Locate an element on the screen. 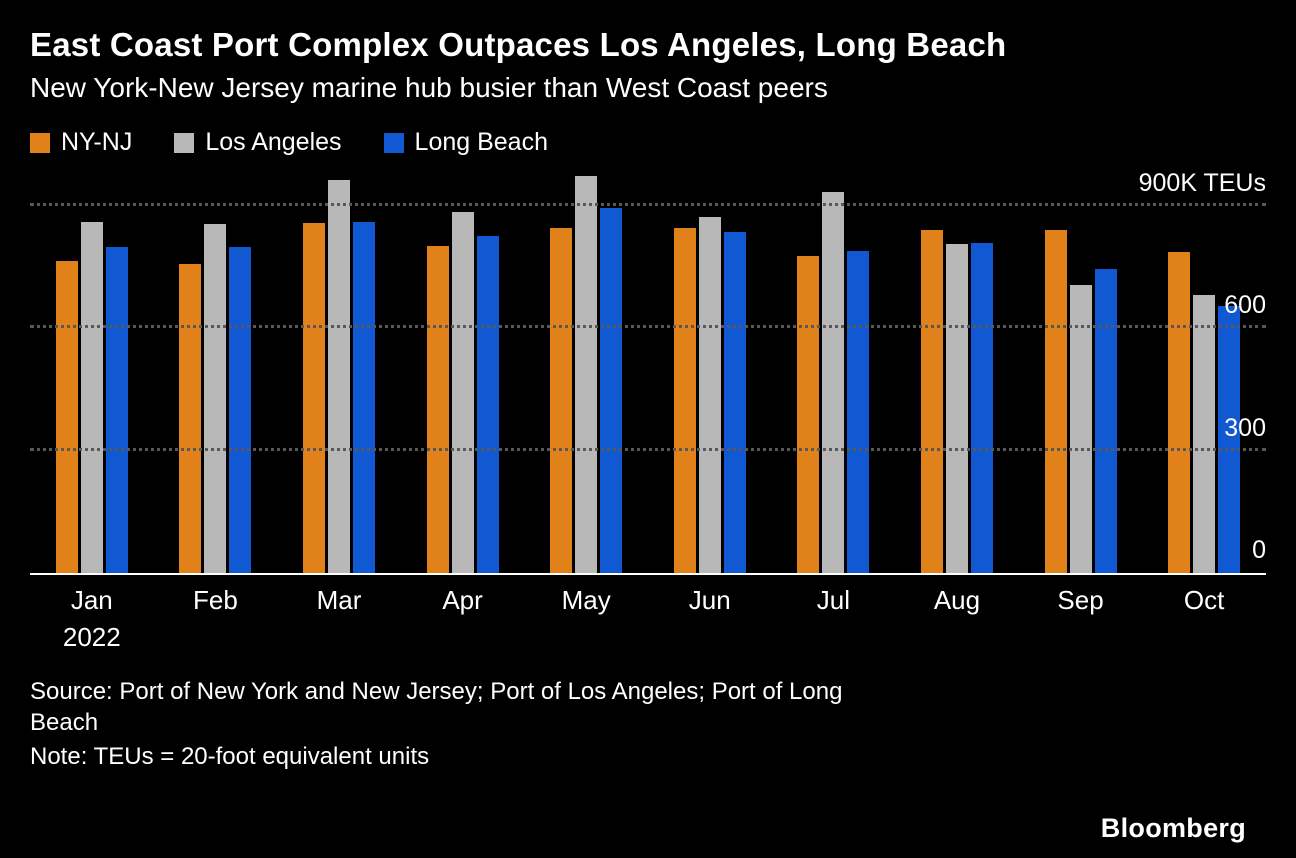 The width and height of the screenshot is (1296, 858). year-label: 2022 is located at coordinates (91, 637).